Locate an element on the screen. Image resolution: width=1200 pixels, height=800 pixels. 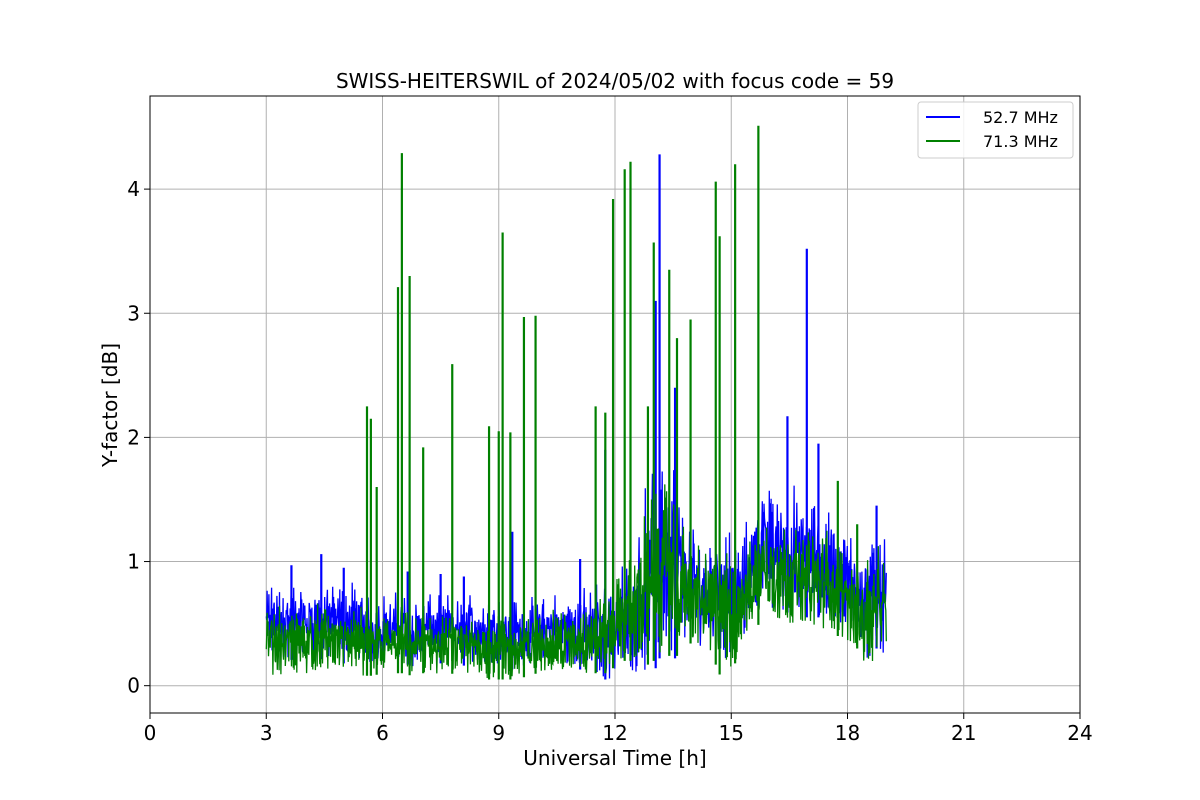
x-tick-label: 15 is located at coordinates (731, 733).